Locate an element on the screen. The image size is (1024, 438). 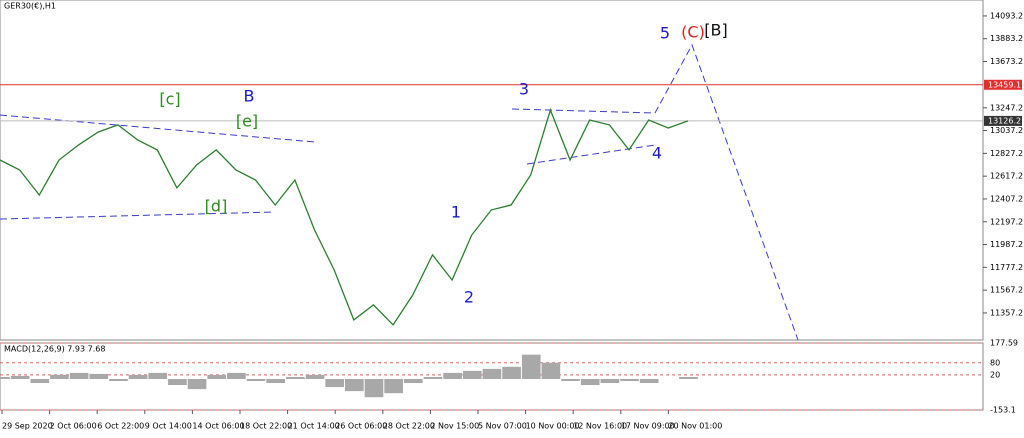
y-tick-label: 12827.2 is located at coordinates (1006, 153).